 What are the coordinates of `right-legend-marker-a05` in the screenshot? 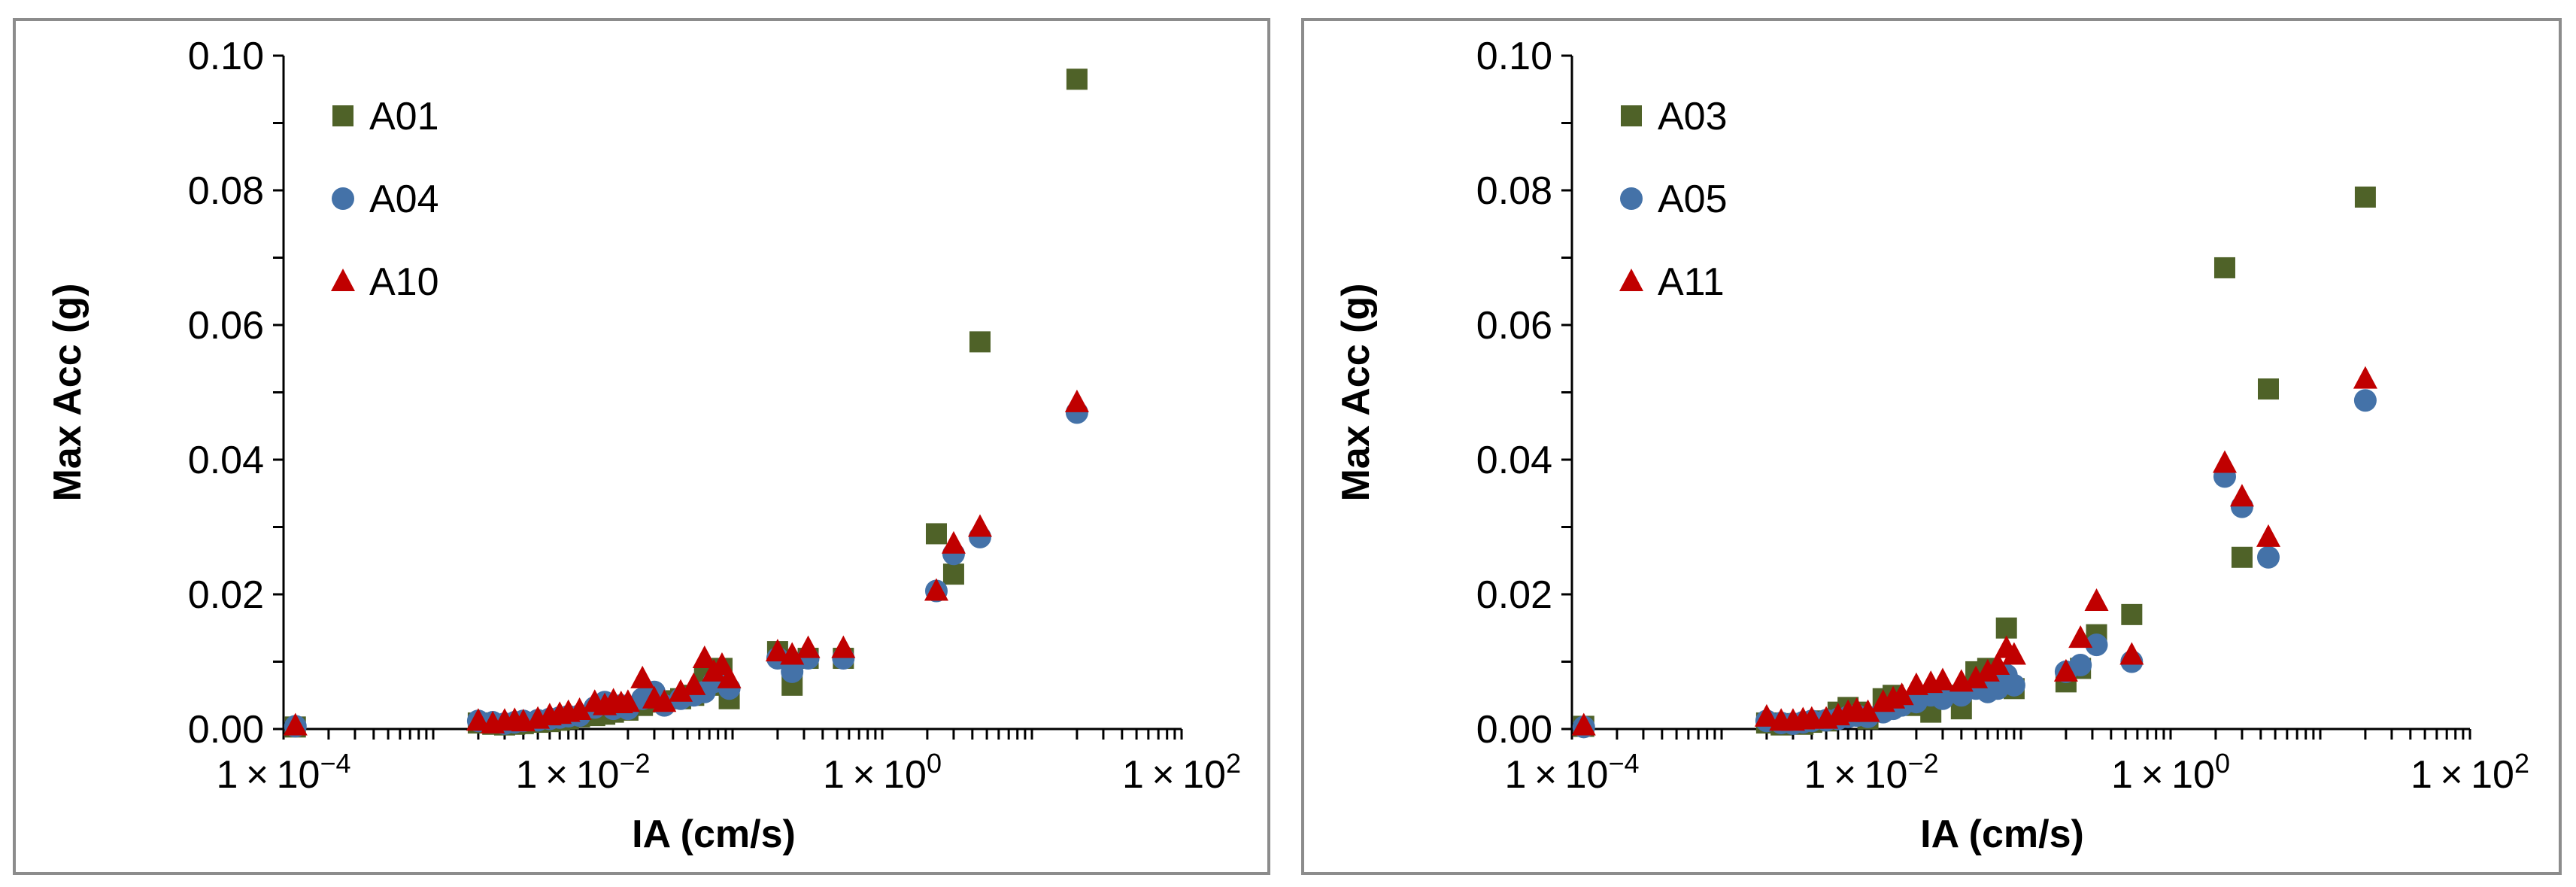 It's located at (1631, 199).